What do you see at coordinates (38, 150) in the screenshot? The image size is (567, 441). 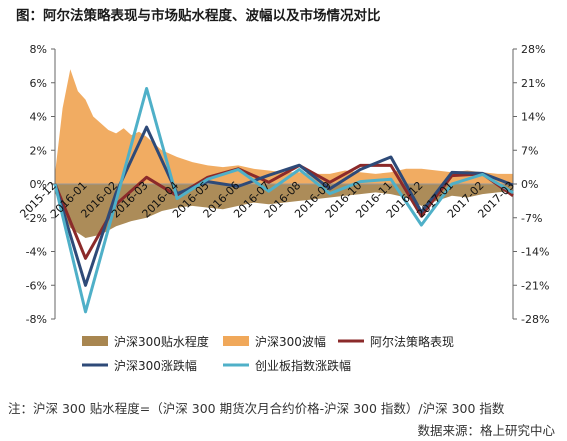 I see `left-tick-label: 2%` at bounding box center [38, 150].